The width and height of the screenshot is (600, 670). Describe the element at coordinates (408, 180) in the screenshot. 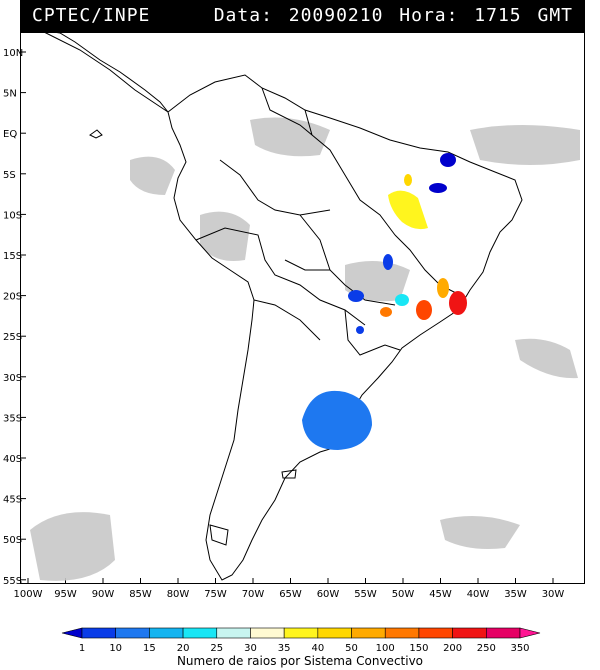

I see `system-tocantins` at that location.